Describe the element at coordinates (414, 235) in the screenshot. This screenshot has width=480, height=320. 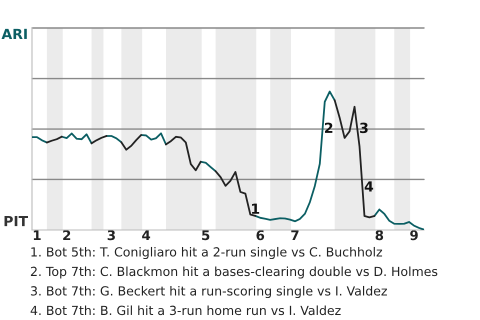
I see `x-tick-label: 9` at that location.